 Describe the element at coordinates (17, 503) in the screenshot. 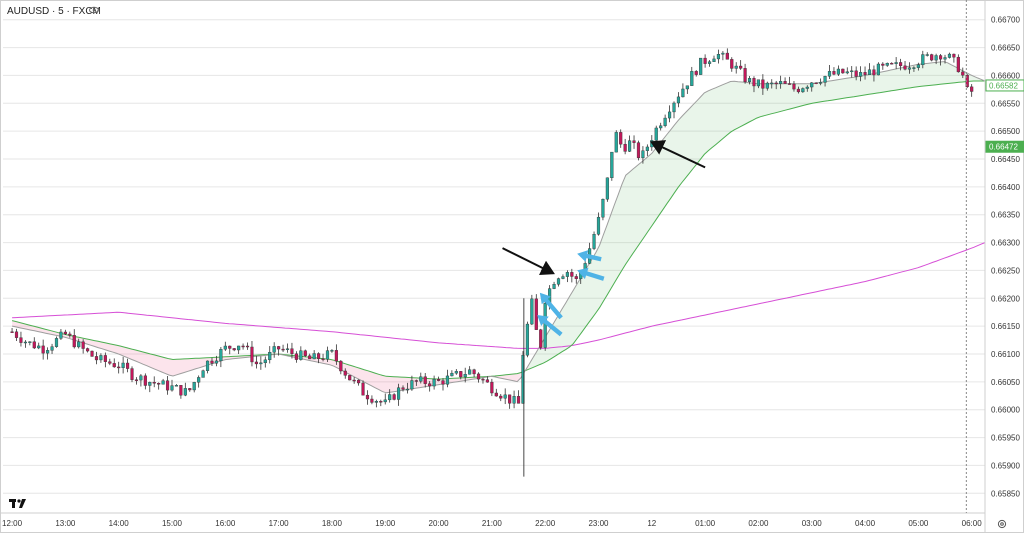

I see `tradingview-logo-icon` at that location.